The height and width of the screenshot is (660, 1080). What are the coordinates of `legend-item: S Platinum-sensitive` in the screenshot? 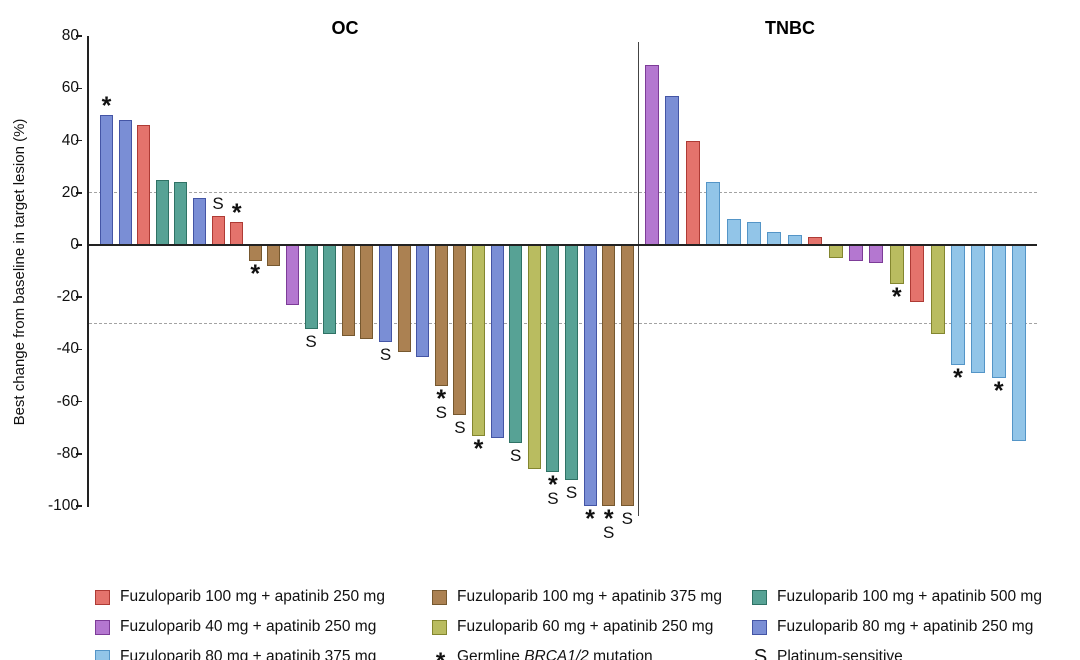 It's located at (897, 651).